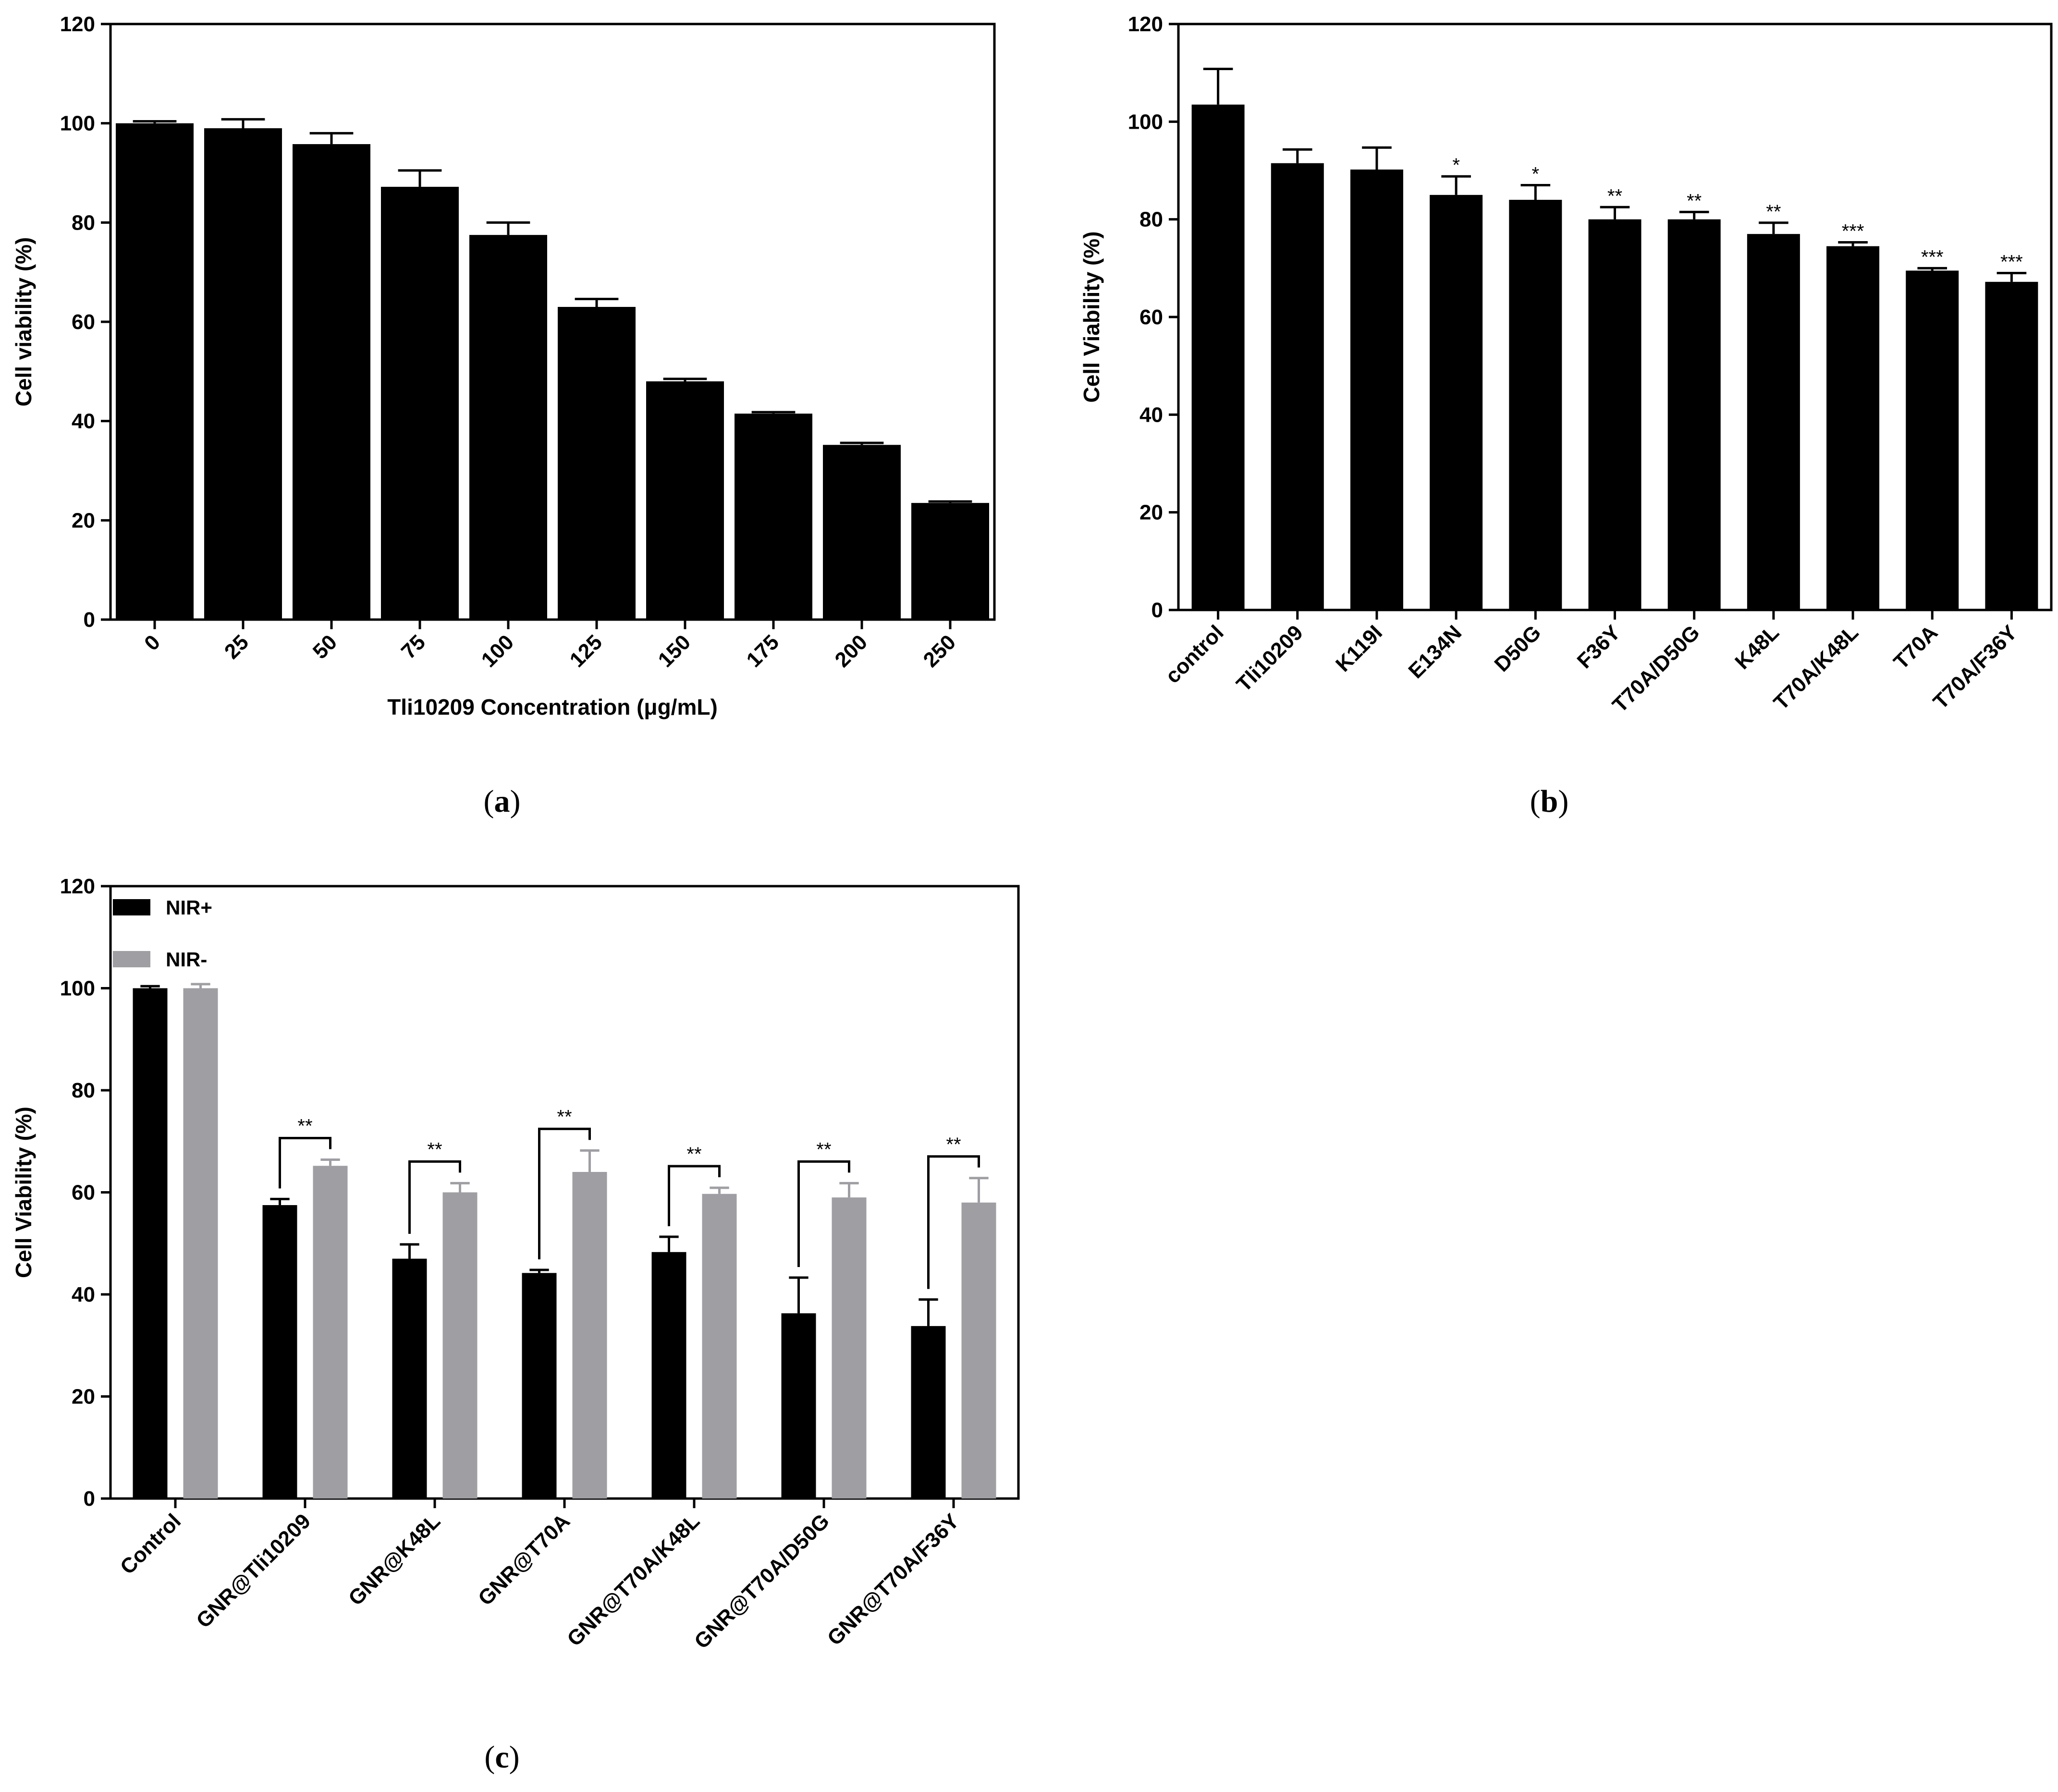 The width and height of the screenshot is (2058, 1792). What do you see at coordinates (186, 959) in the screenshot?
I see `legend-label: NIR-` at bounding box center [186, 959].